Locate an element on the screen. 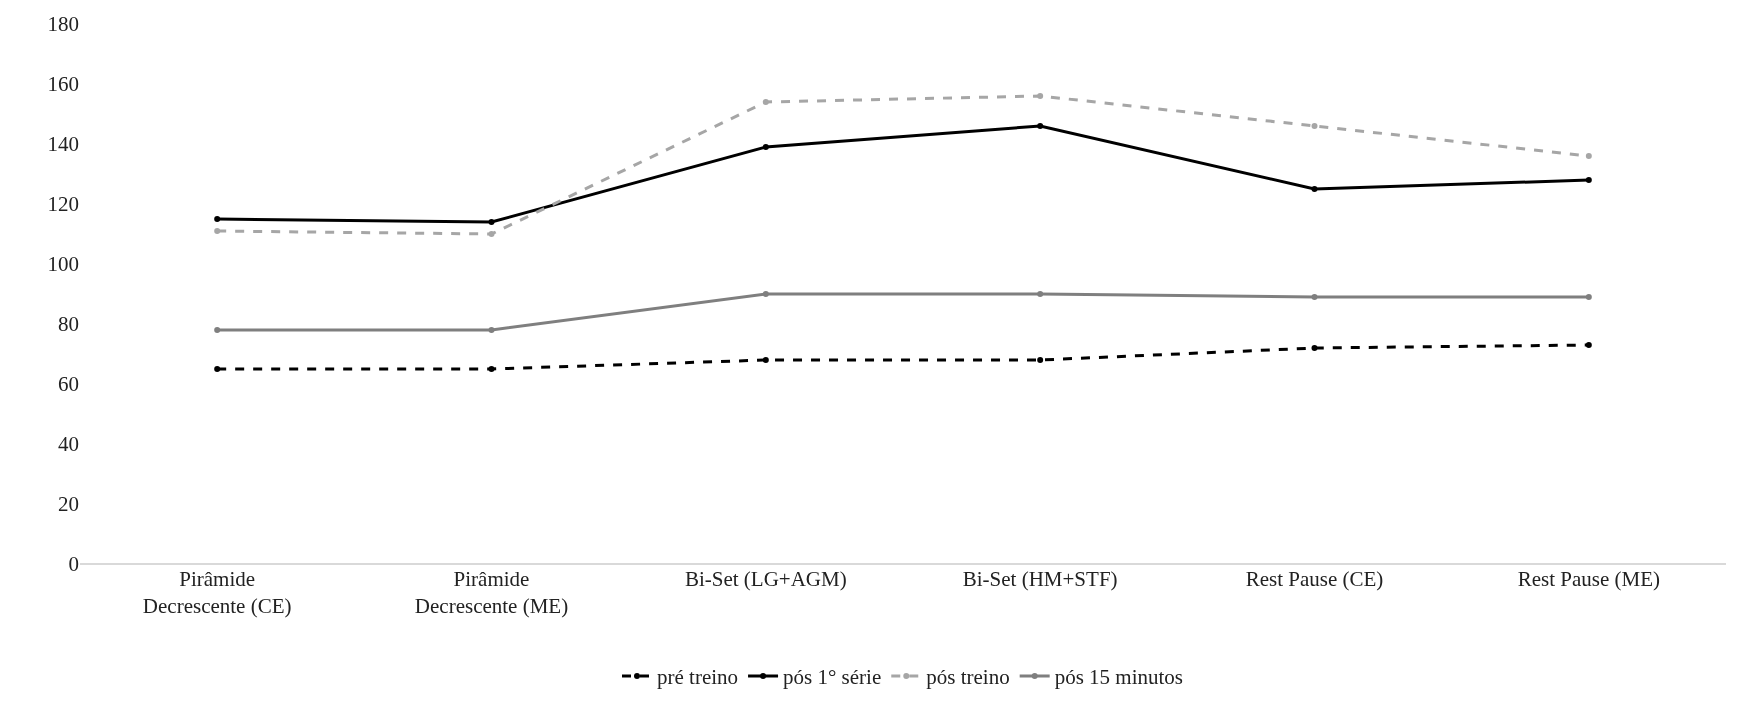 The image size is (1746, 714). x-tick-label: Rest Pause (CE) is located at coordinates (1314, 579).